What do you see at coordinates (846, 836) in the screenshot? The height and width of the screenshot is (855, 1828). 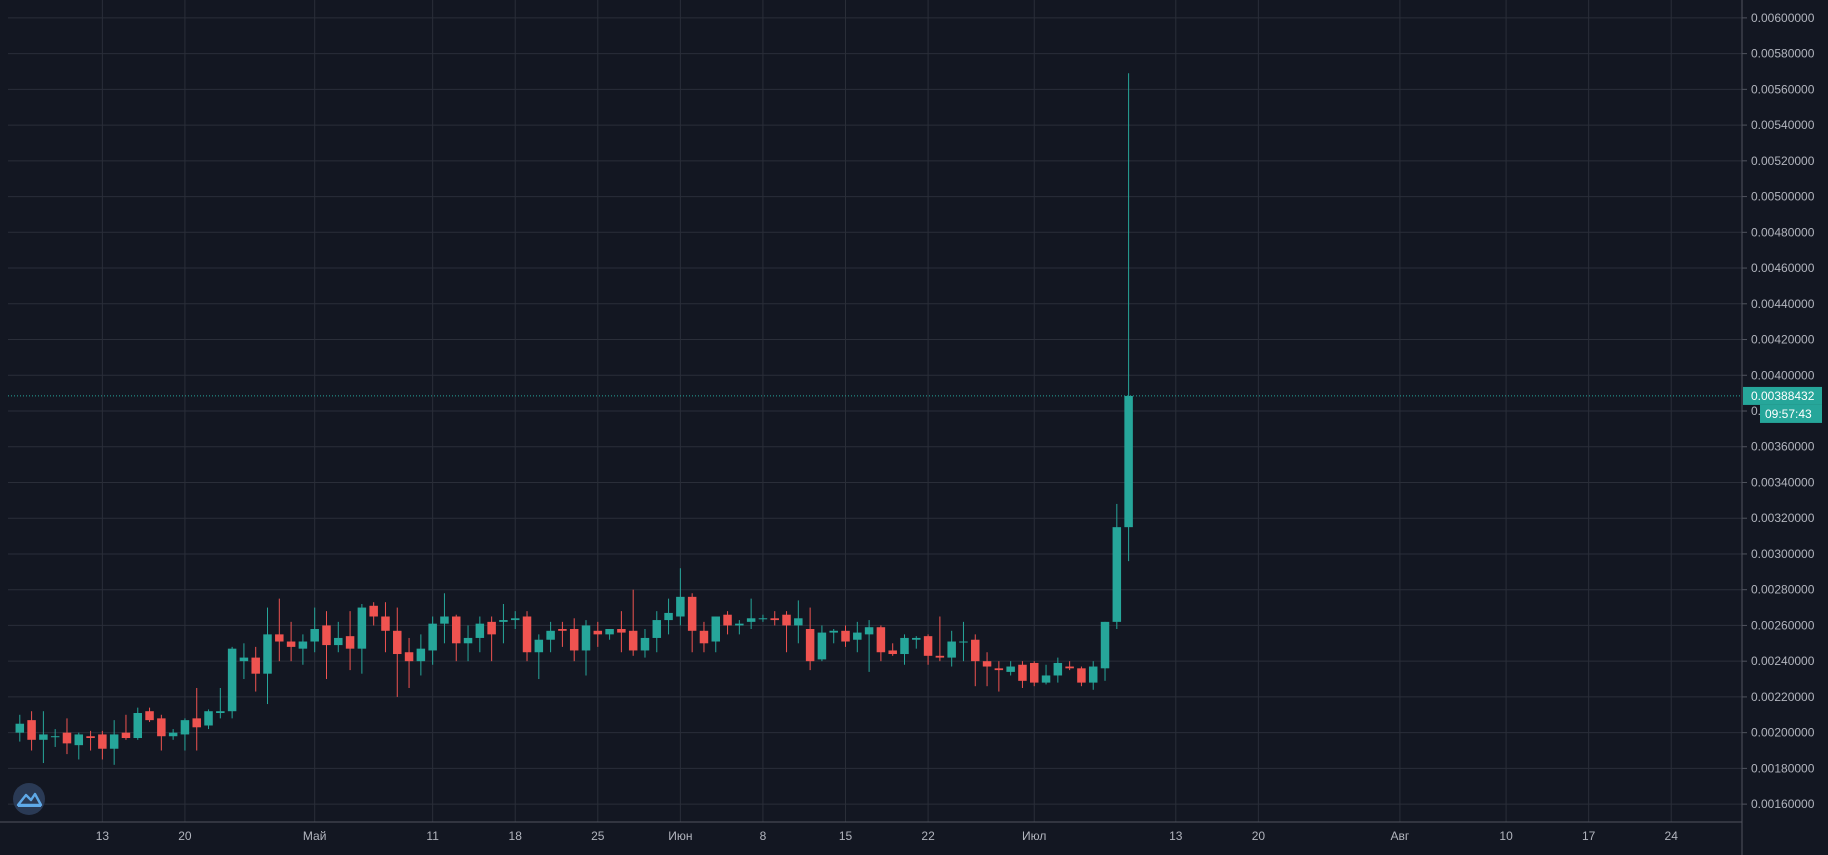 I see `x-tick-label: 15` at bounding box center [846, 836].